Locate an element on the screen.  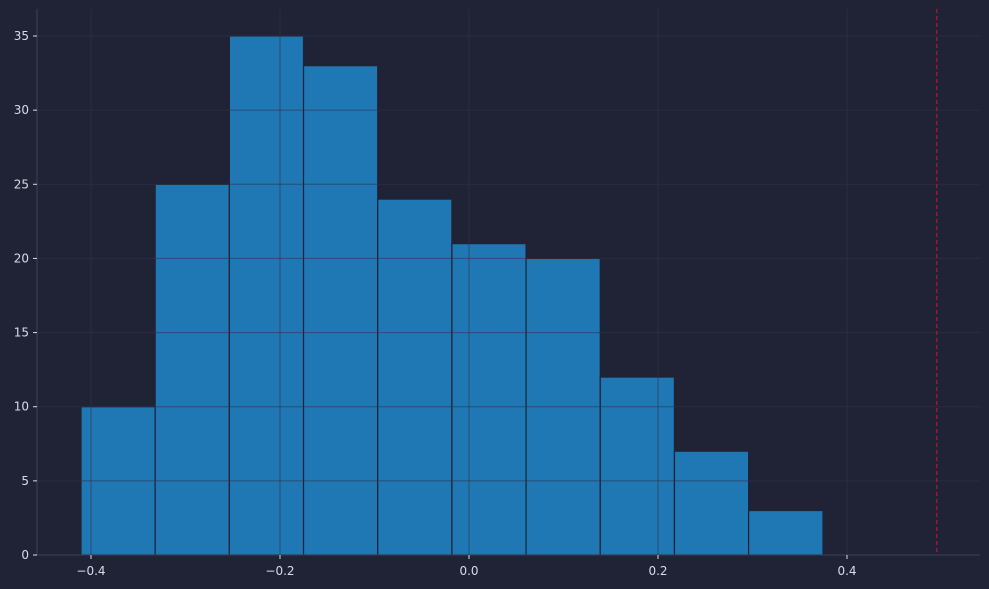
y-tick-label: 30 is located at coordinates (21, 110).